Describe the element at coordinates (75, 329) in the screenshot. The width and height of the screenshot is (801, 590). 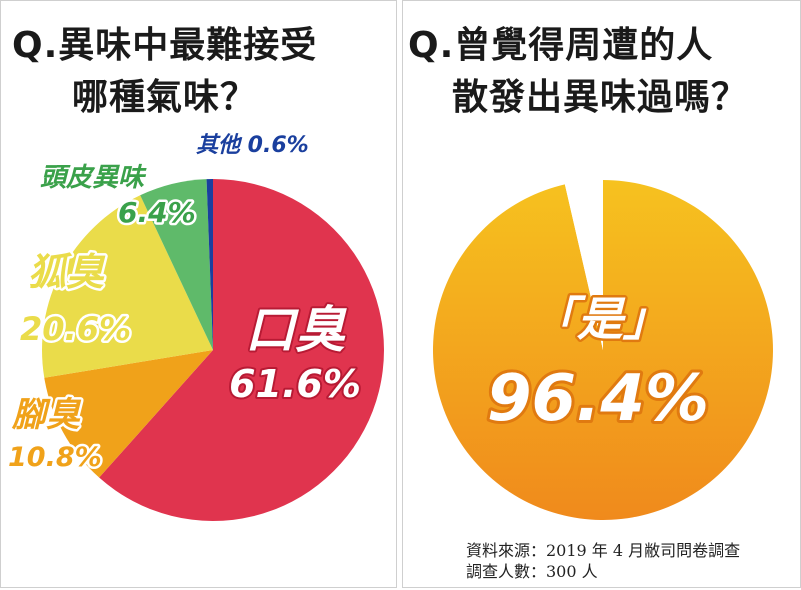
I see `value-armpit-odor: 20.6%` at that location.